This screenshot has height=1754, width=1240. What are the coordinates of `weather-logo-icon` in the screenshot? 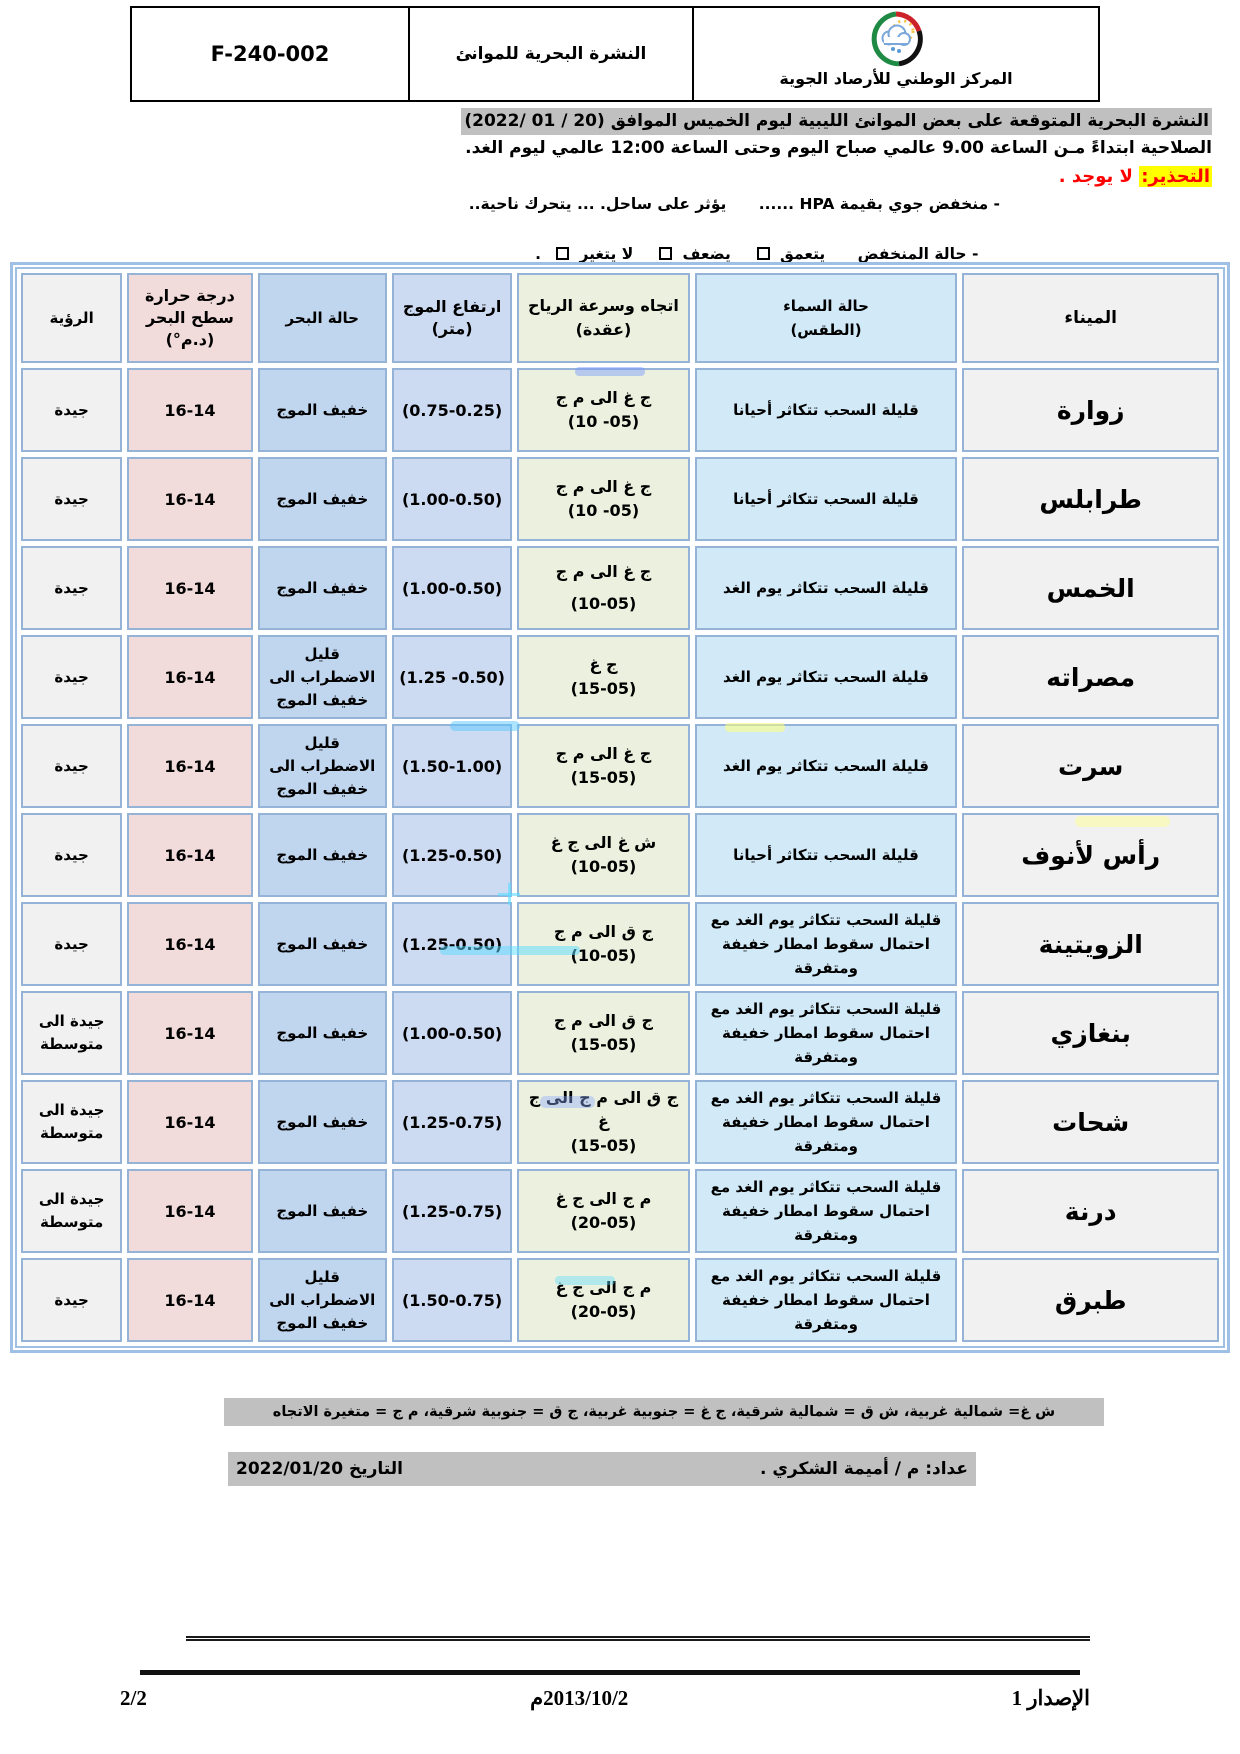 It's located at (896, 41).